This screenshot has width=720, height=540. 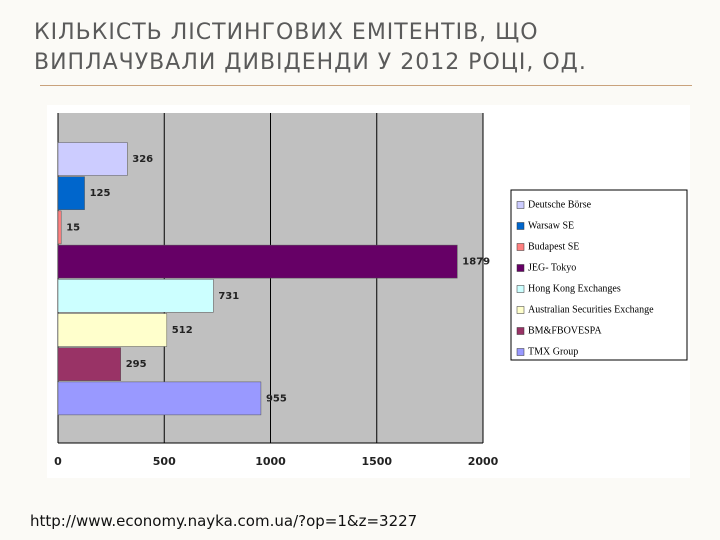 I want to click on legend-label: TMX Group, so click(x=553, y=351).